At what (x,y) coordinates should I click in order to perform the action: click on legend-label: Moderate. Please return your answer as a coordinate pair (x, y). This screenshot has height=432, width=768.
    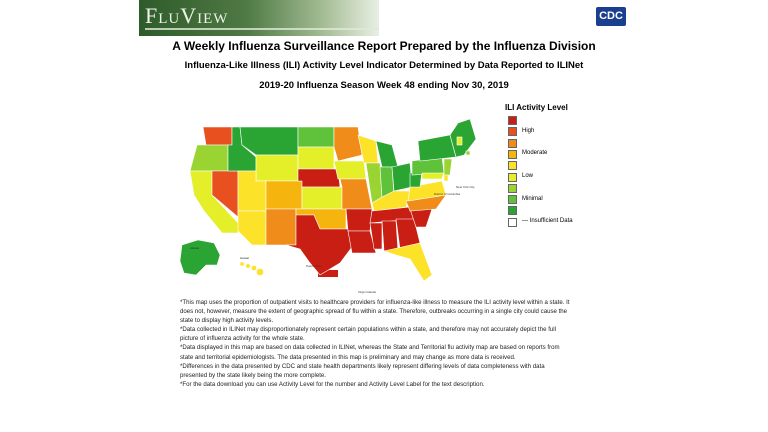
    Looking at the image, I should click on (535, 153).